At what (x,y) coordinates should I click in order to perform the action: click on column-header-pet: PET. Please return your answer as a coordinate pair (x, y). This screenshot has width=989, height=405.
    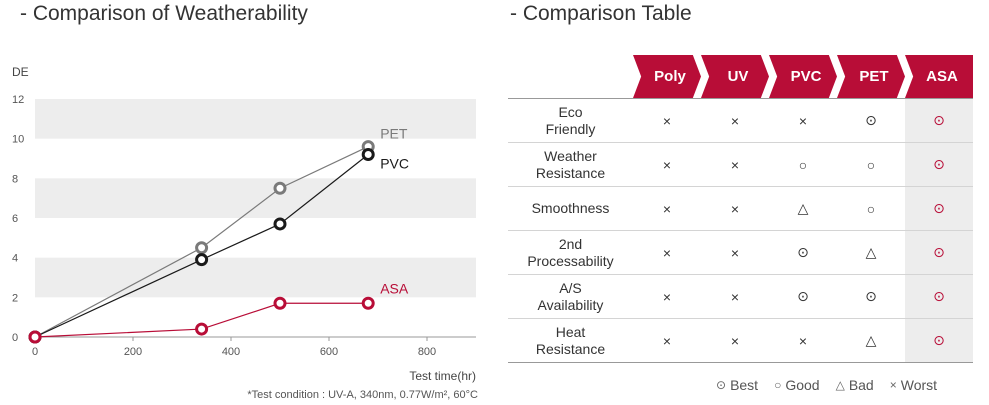
    Looking at the image, I should click on (871, 77).